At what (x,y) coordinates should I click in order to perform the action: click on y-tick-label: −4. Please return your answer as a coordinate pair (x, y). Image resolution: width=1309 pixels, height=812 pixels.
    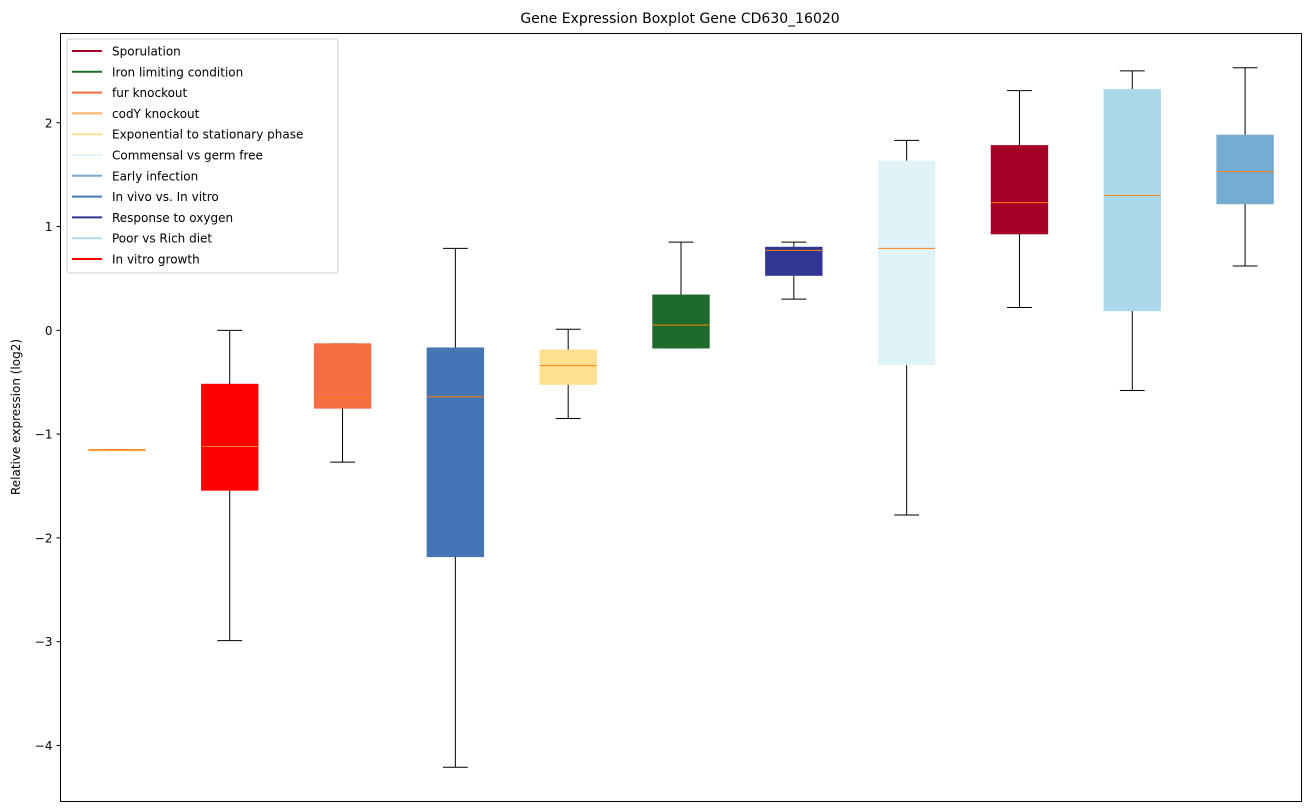
    Looking at the image, I should click on (44, 746).